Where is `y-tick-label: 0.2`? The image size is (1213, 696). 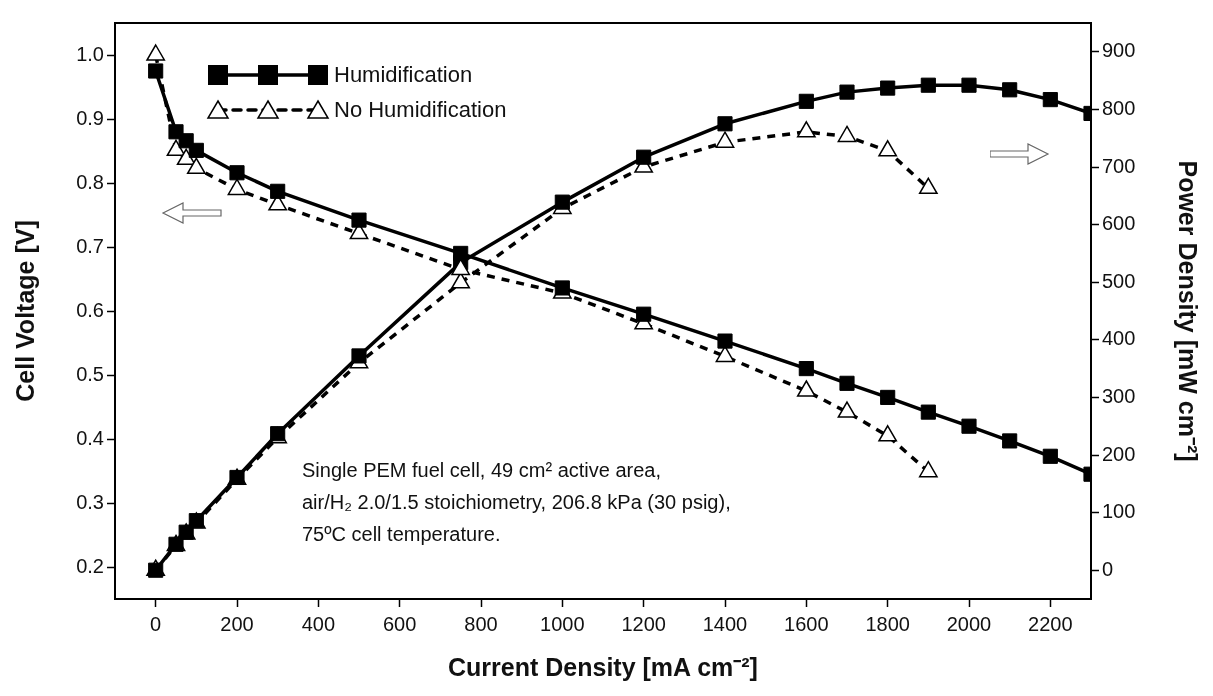 y-tick-label: 0.2 is located at coordinates (90, 565).